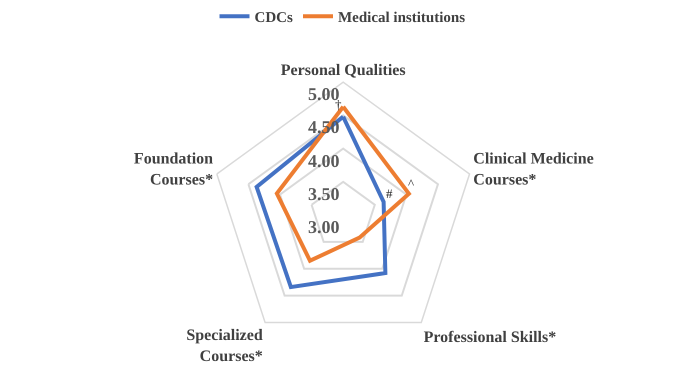 Image resolution: width=685 pixels, height=384 pixels. I want to click on spoke-label: Professional Skills*, so click(490, 337).